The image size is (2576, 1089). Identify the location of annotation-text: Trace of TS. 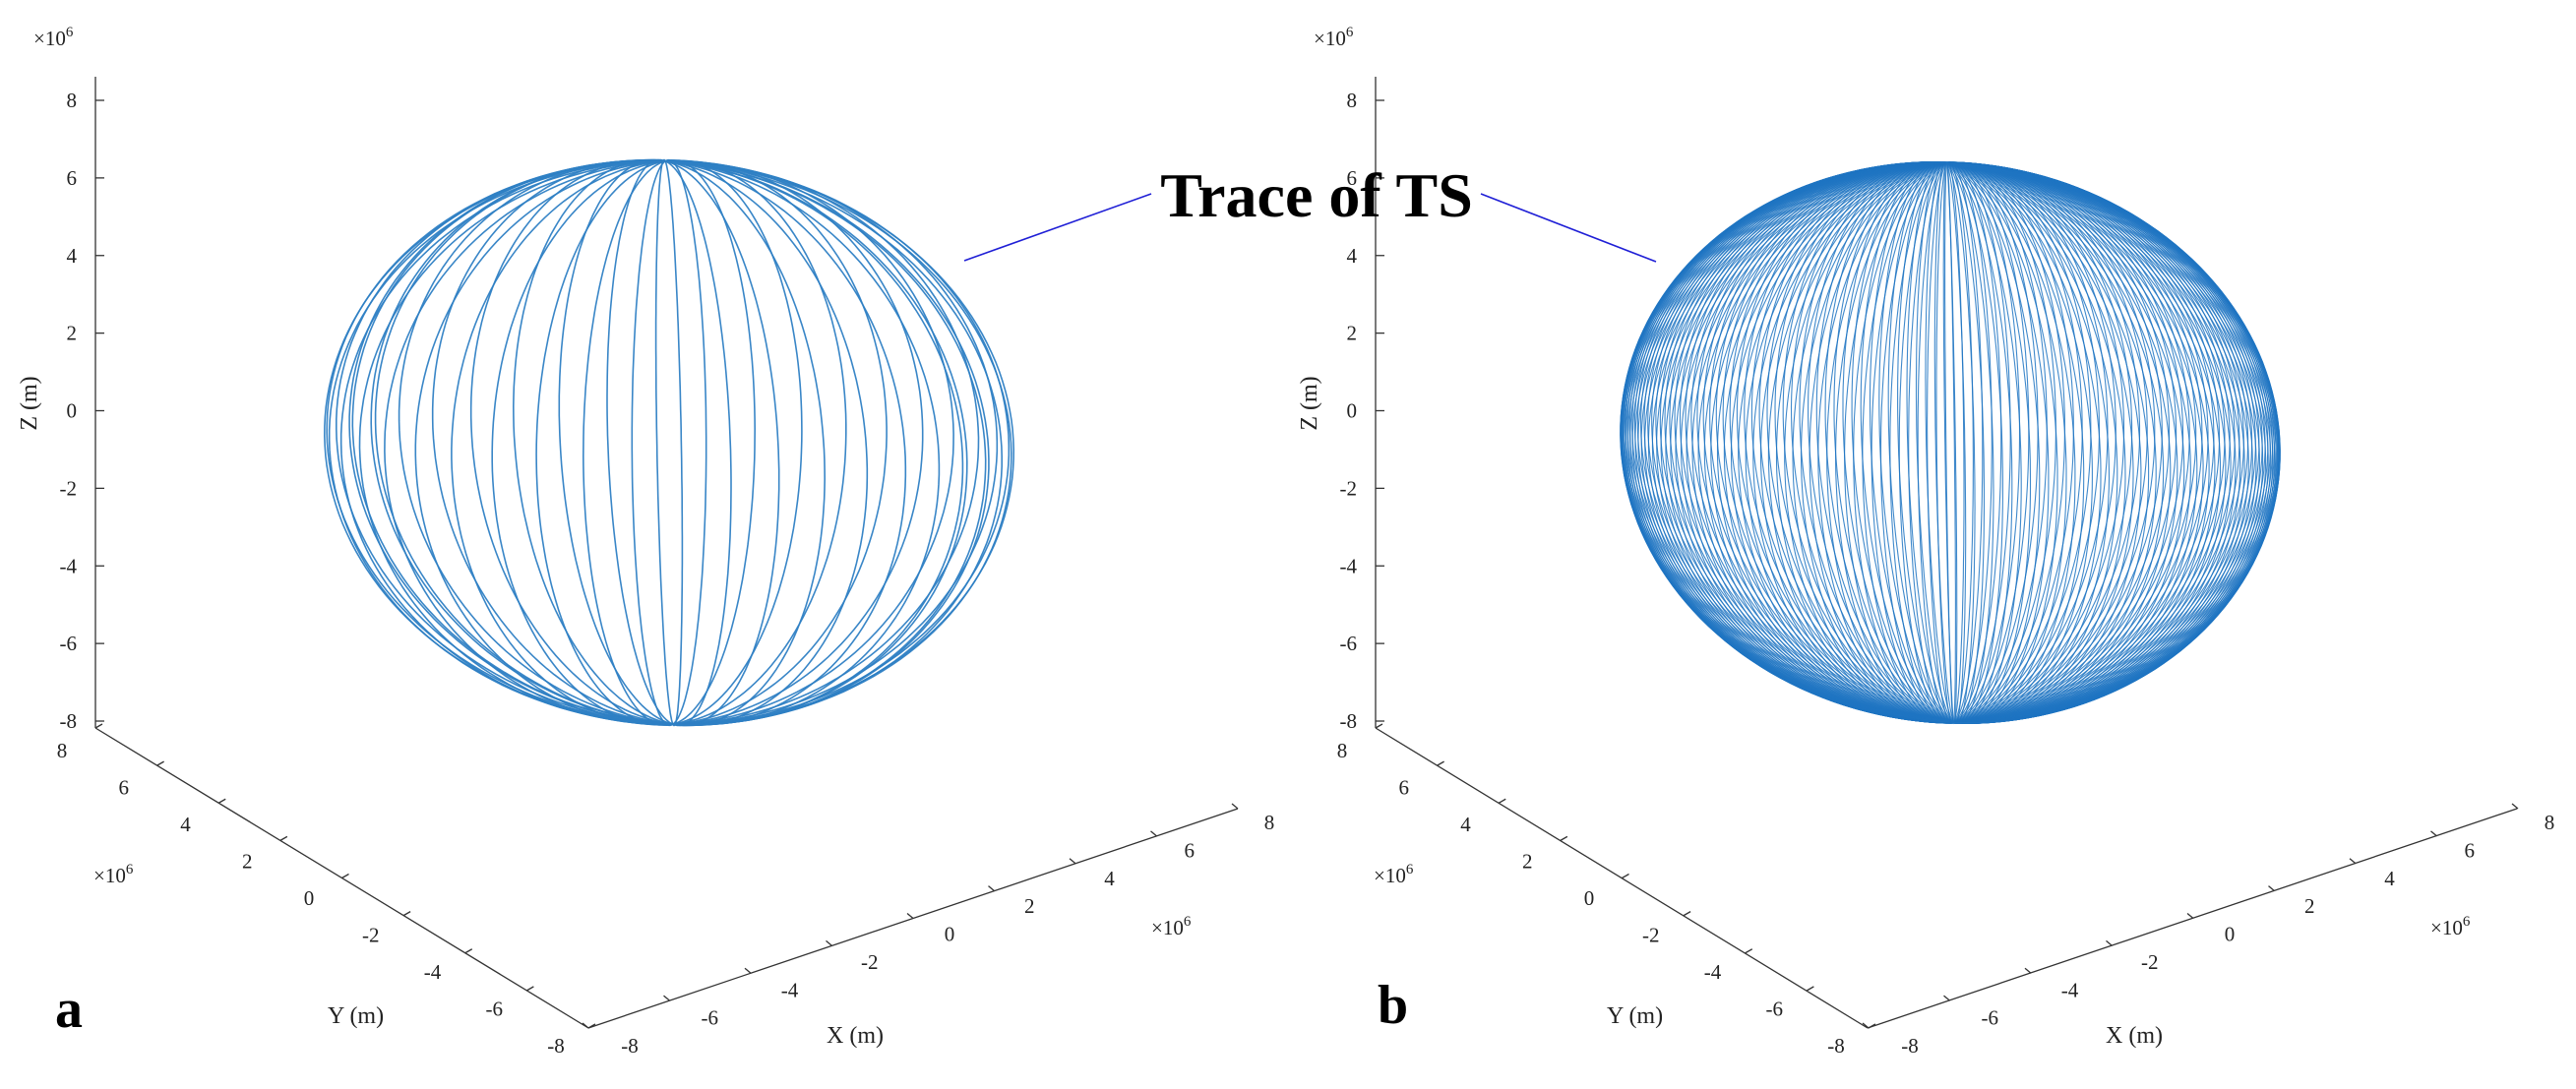
(1316, 195).